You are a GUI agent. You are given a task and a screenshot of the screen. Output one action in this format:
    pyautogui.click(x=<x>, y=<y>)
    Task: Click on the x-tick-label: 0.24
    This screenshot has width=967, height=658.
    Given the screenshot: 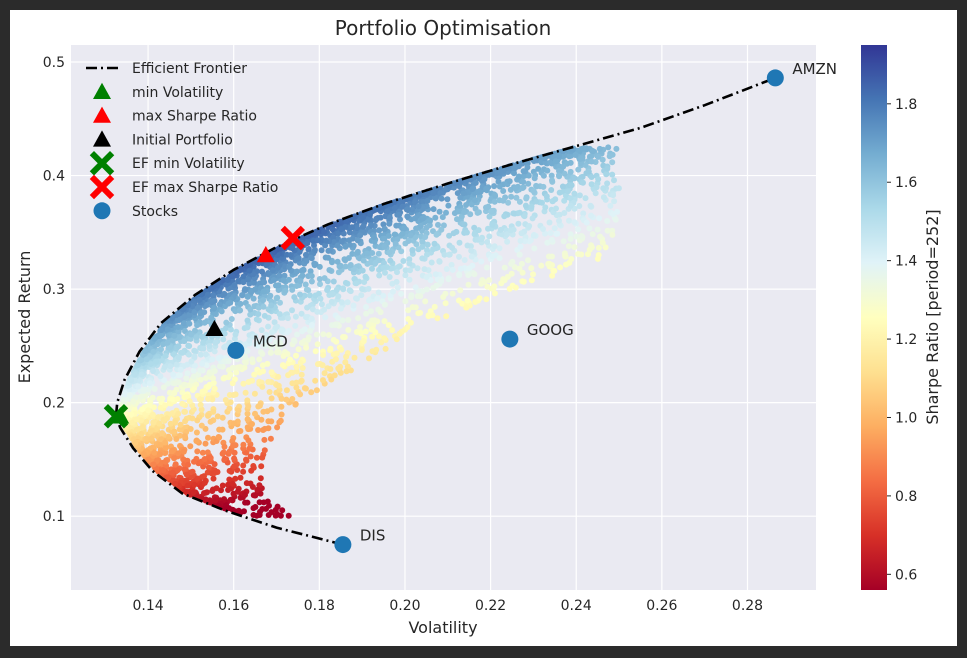 What is the action you would take?
    pyautogui.click(x=576, y=606)
    